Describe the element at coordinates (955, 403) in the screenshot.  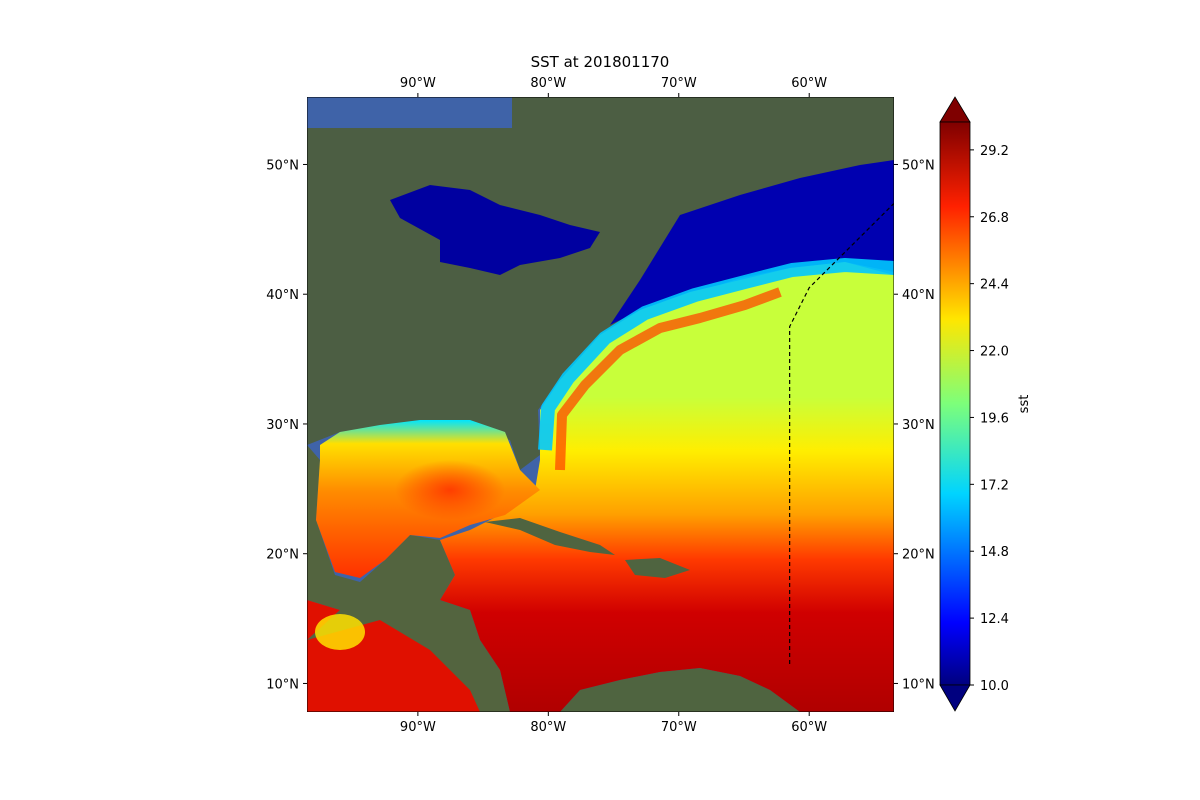
I see `colorbar-body` at that location.